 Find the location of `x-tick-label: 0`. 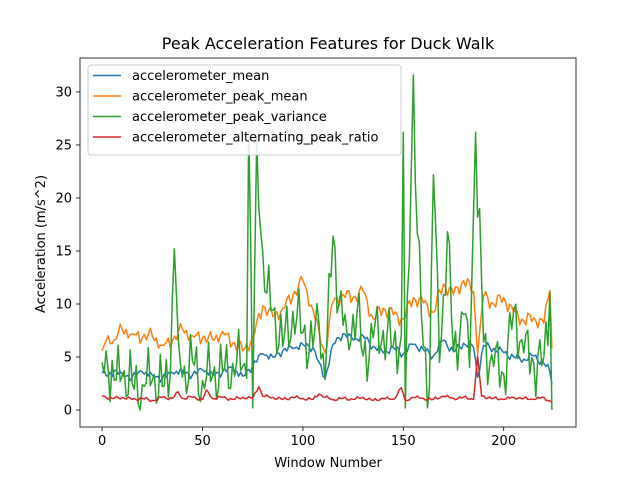

x-tick-label: 0 is located at coordinates (102, 441).